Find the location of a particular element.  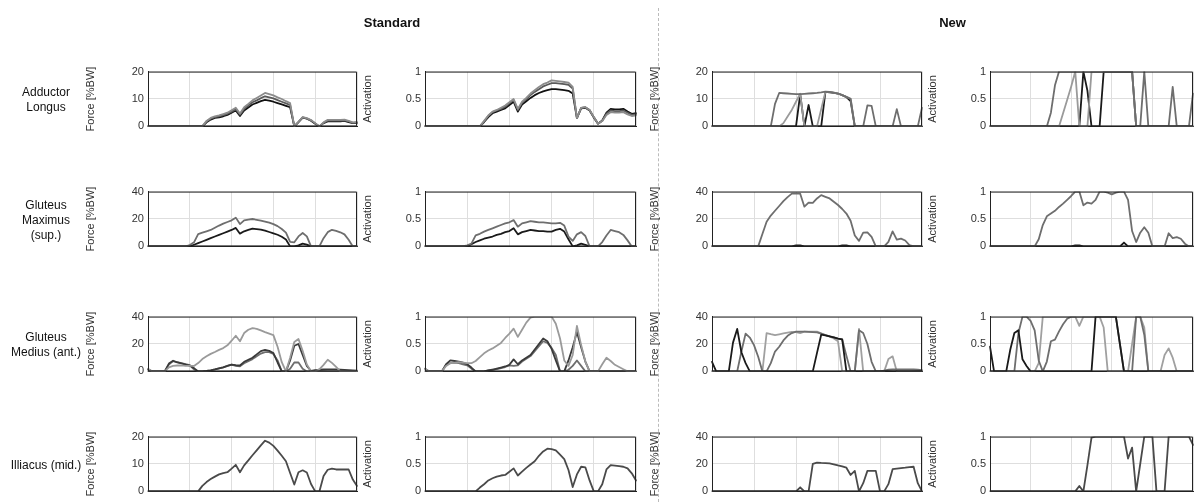

text: Gluteus Maximus (sup.) is located at coordinates (46, 220).